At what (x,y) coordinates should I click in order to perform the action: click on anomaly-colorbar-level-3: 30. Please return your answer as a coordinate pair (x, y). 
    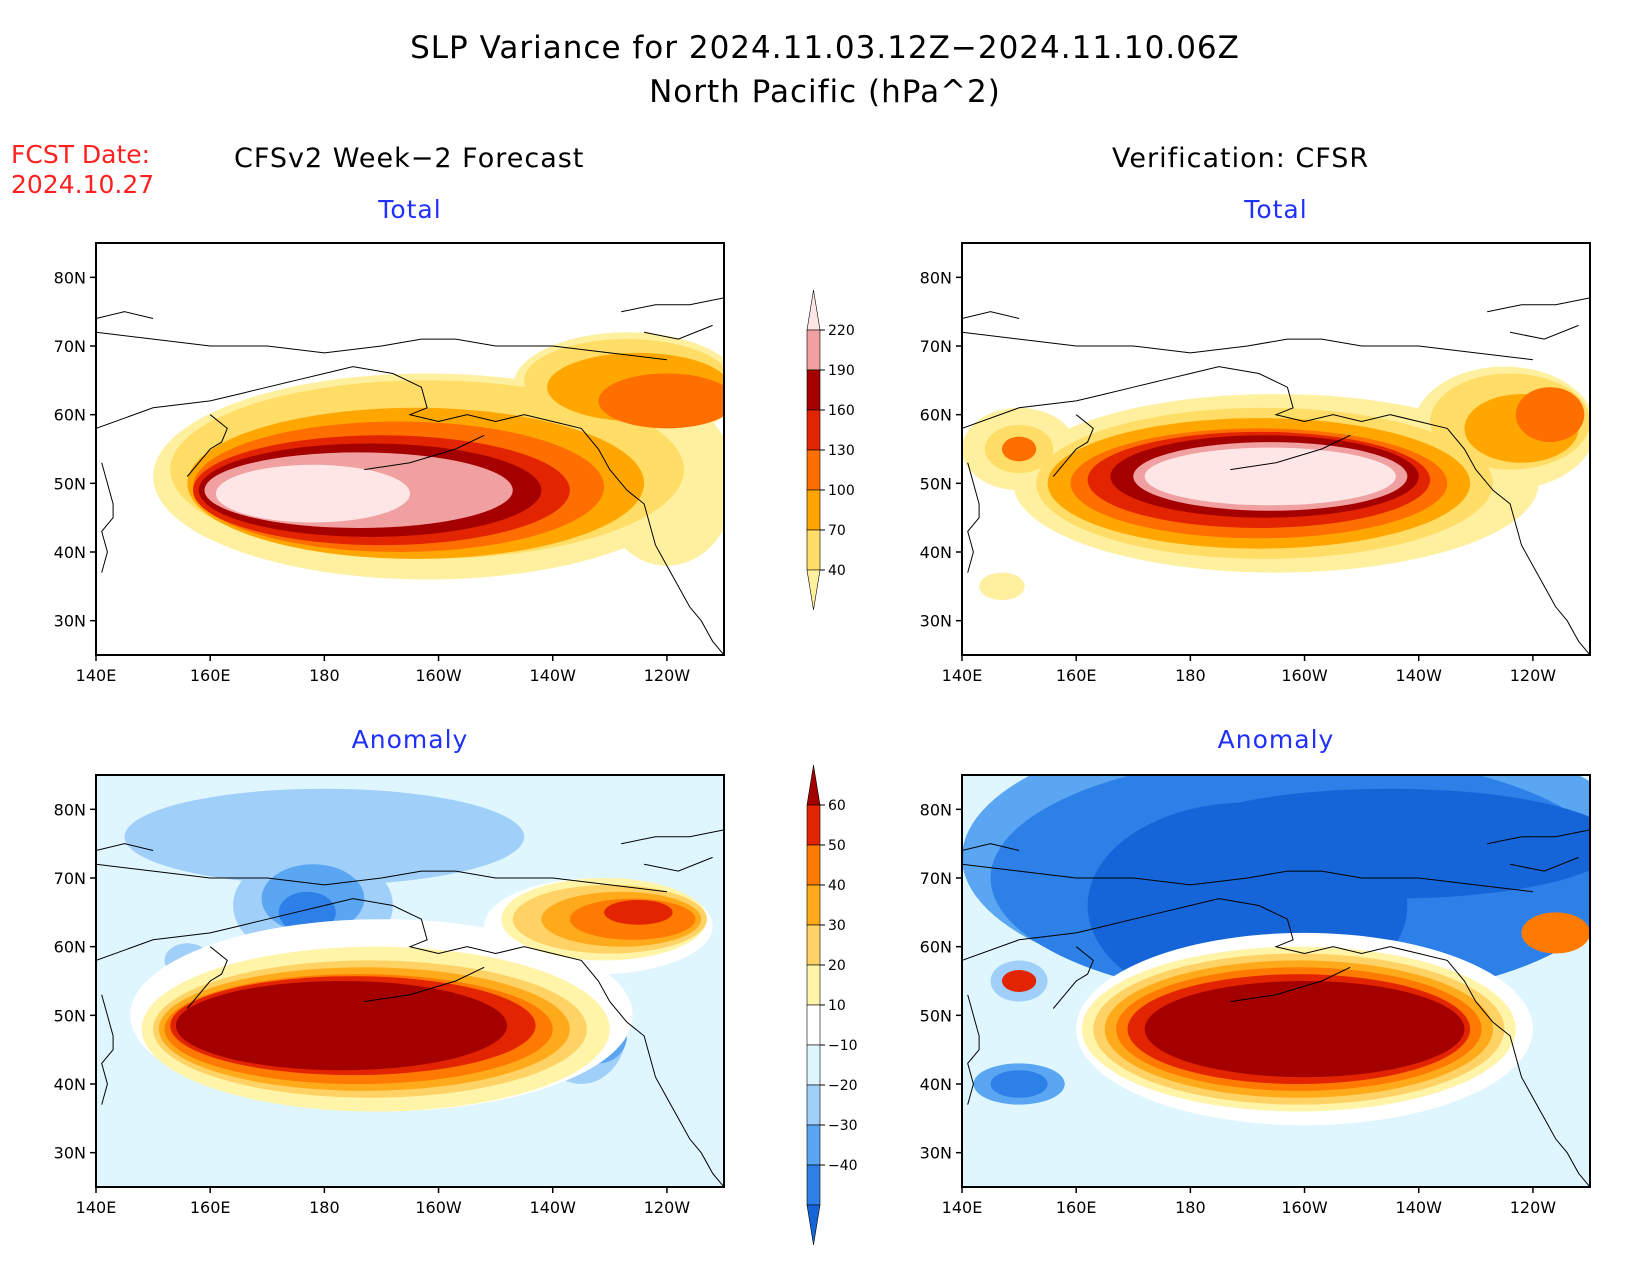
    Looking at the image, I should click on (837, 926).